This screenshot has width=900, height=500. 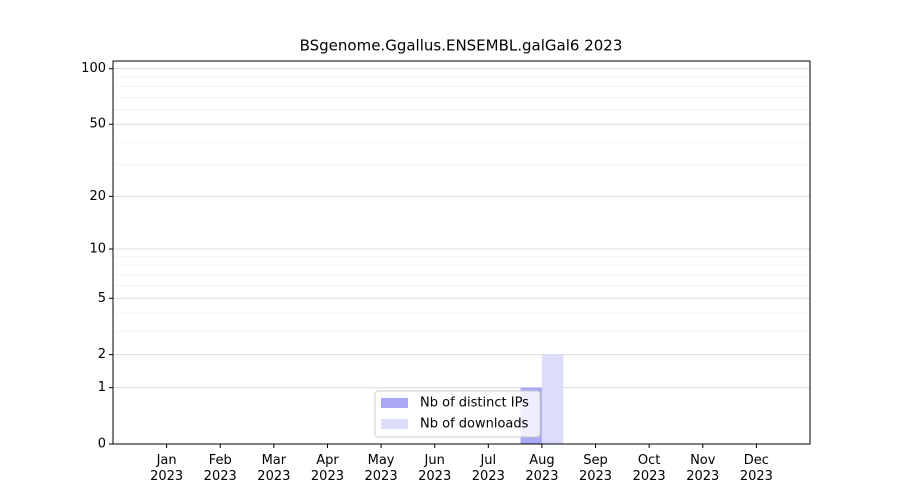 What do you see at coordinates (595, 468) in the screenshot?
I see `x-tick-label: Sep 2023` at bounding box center [595, 468].